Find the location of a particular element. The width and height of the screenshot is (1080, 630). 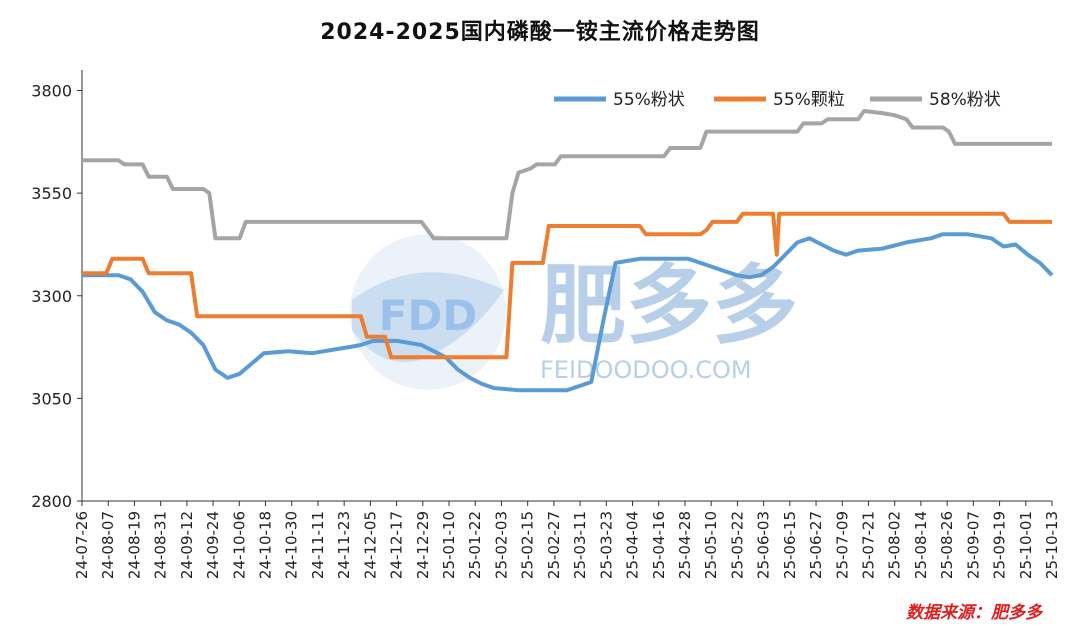

watermark: FDD 肥多多 FEIDOODOO.COM is located at coordinates (574, 312).